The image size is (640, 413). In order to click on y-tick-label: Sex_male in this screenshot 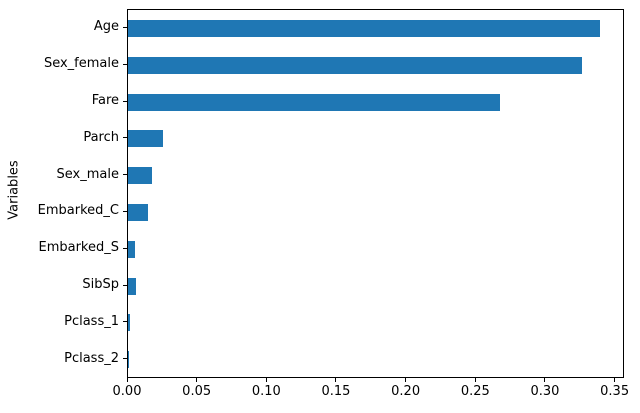, I will do `click(87, 174)`.